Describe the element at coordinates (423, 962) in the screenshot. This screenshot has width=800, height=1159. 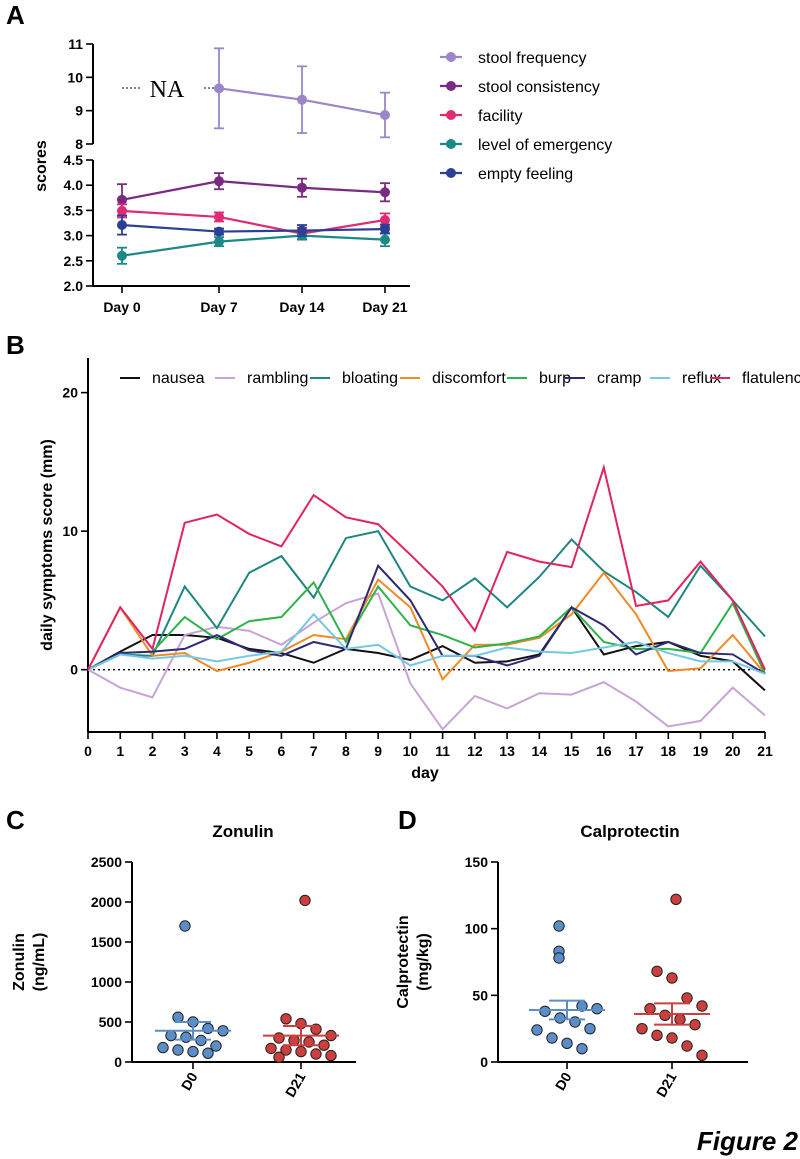
I see `calprotectin-y-label-line2: (mg/kg)` at that location.